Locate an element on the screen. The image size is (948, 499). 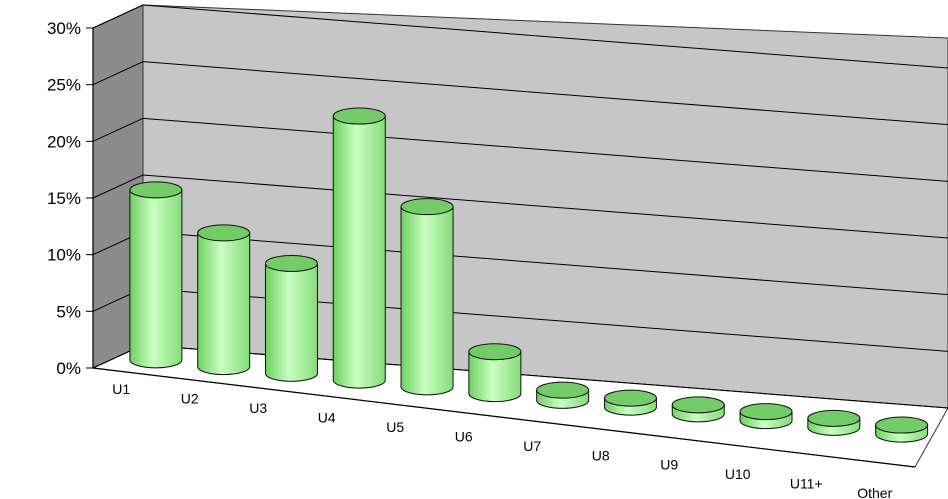
y-tick-label: 10% is located at coordinates (64, 255).